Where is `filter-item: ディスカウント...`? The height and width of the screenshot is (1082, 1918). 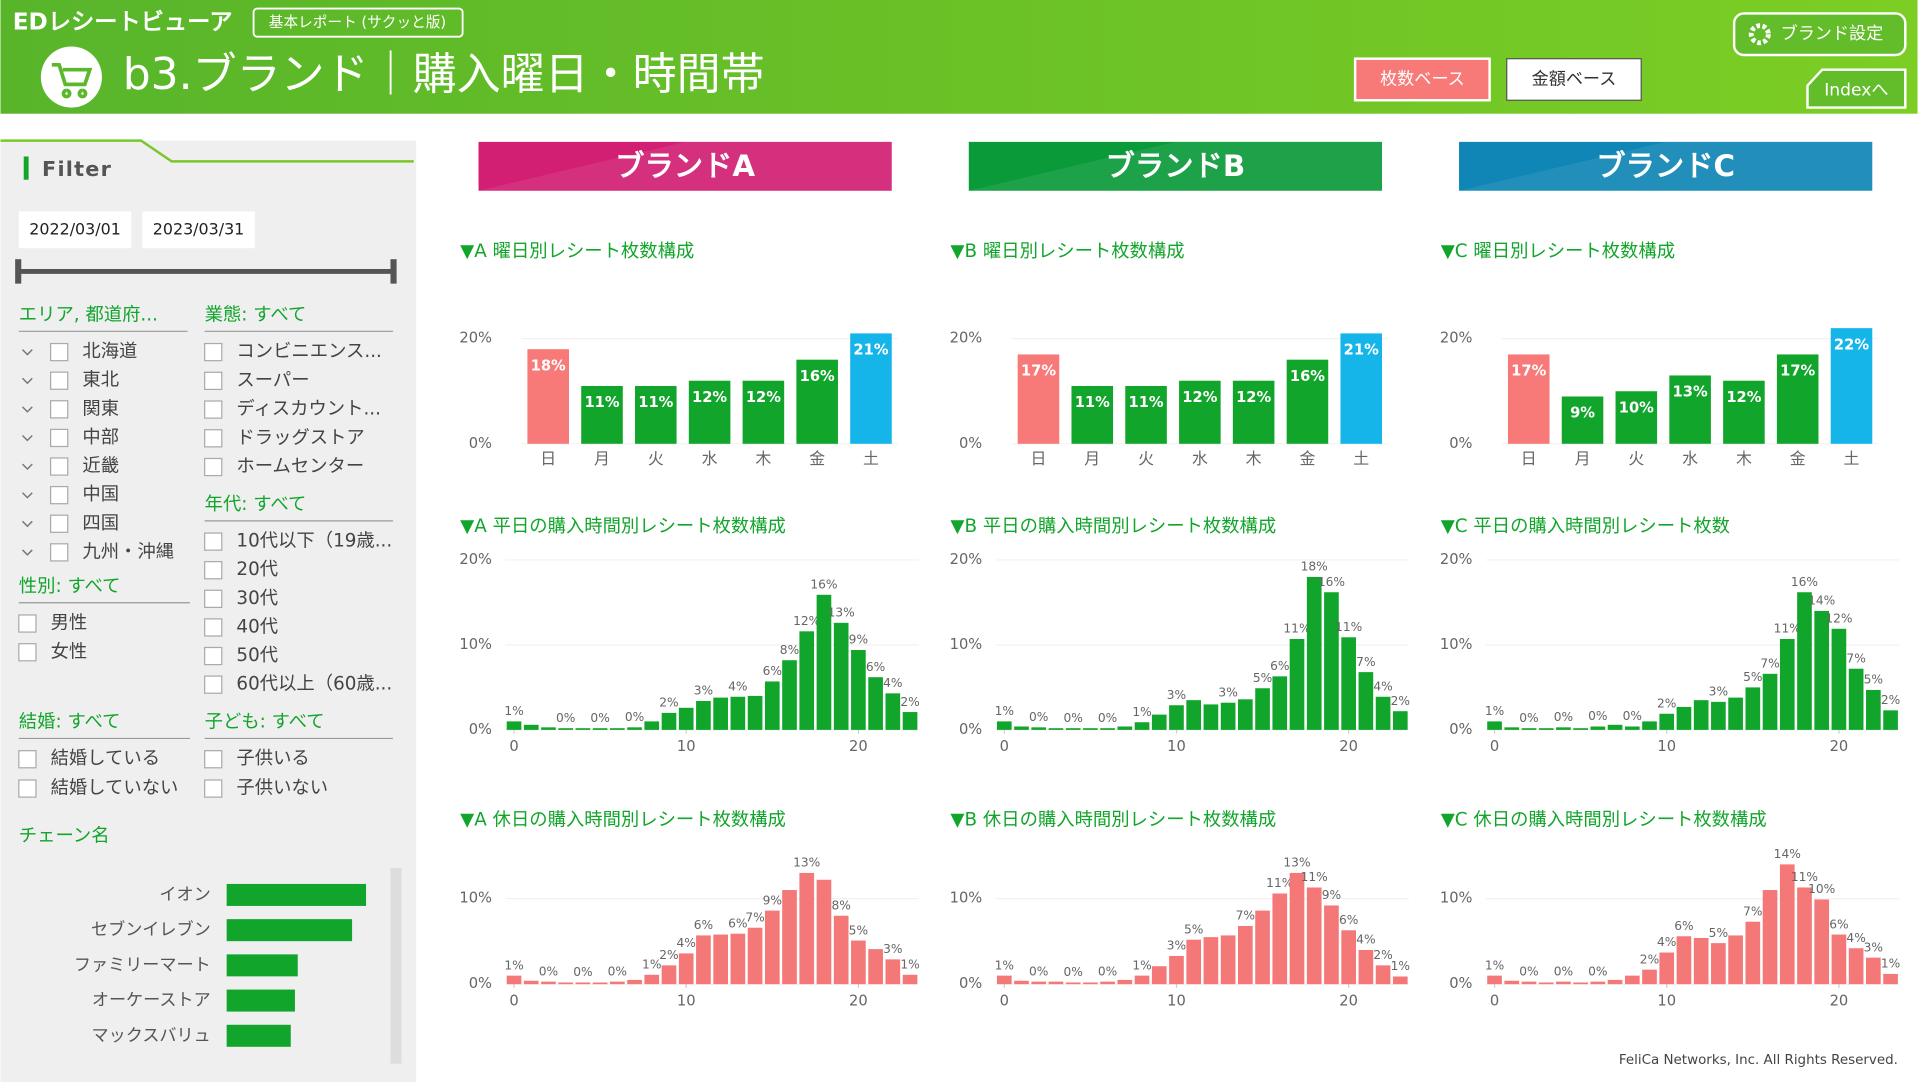
filter-item: ディスカウント... is located at coordinates (308, 409).